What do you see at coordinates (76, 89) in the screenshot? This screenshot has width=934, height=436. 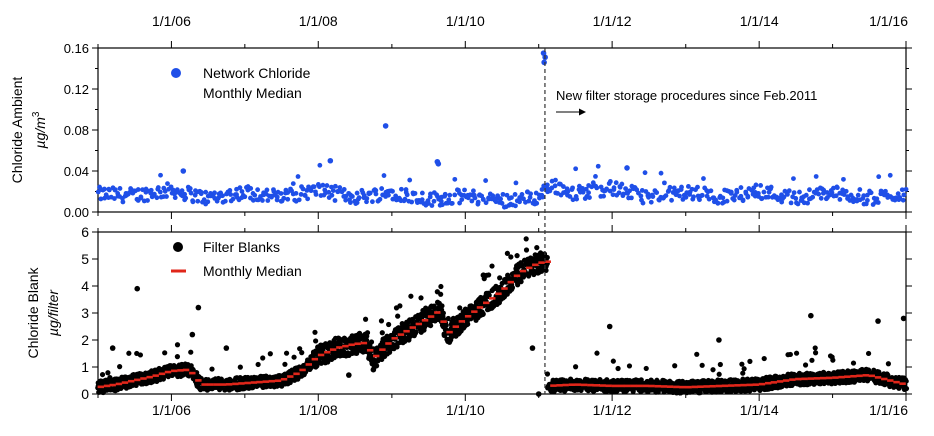 I see `ambient-y-tick-label: 0.12` at bounding box center [76, 89].